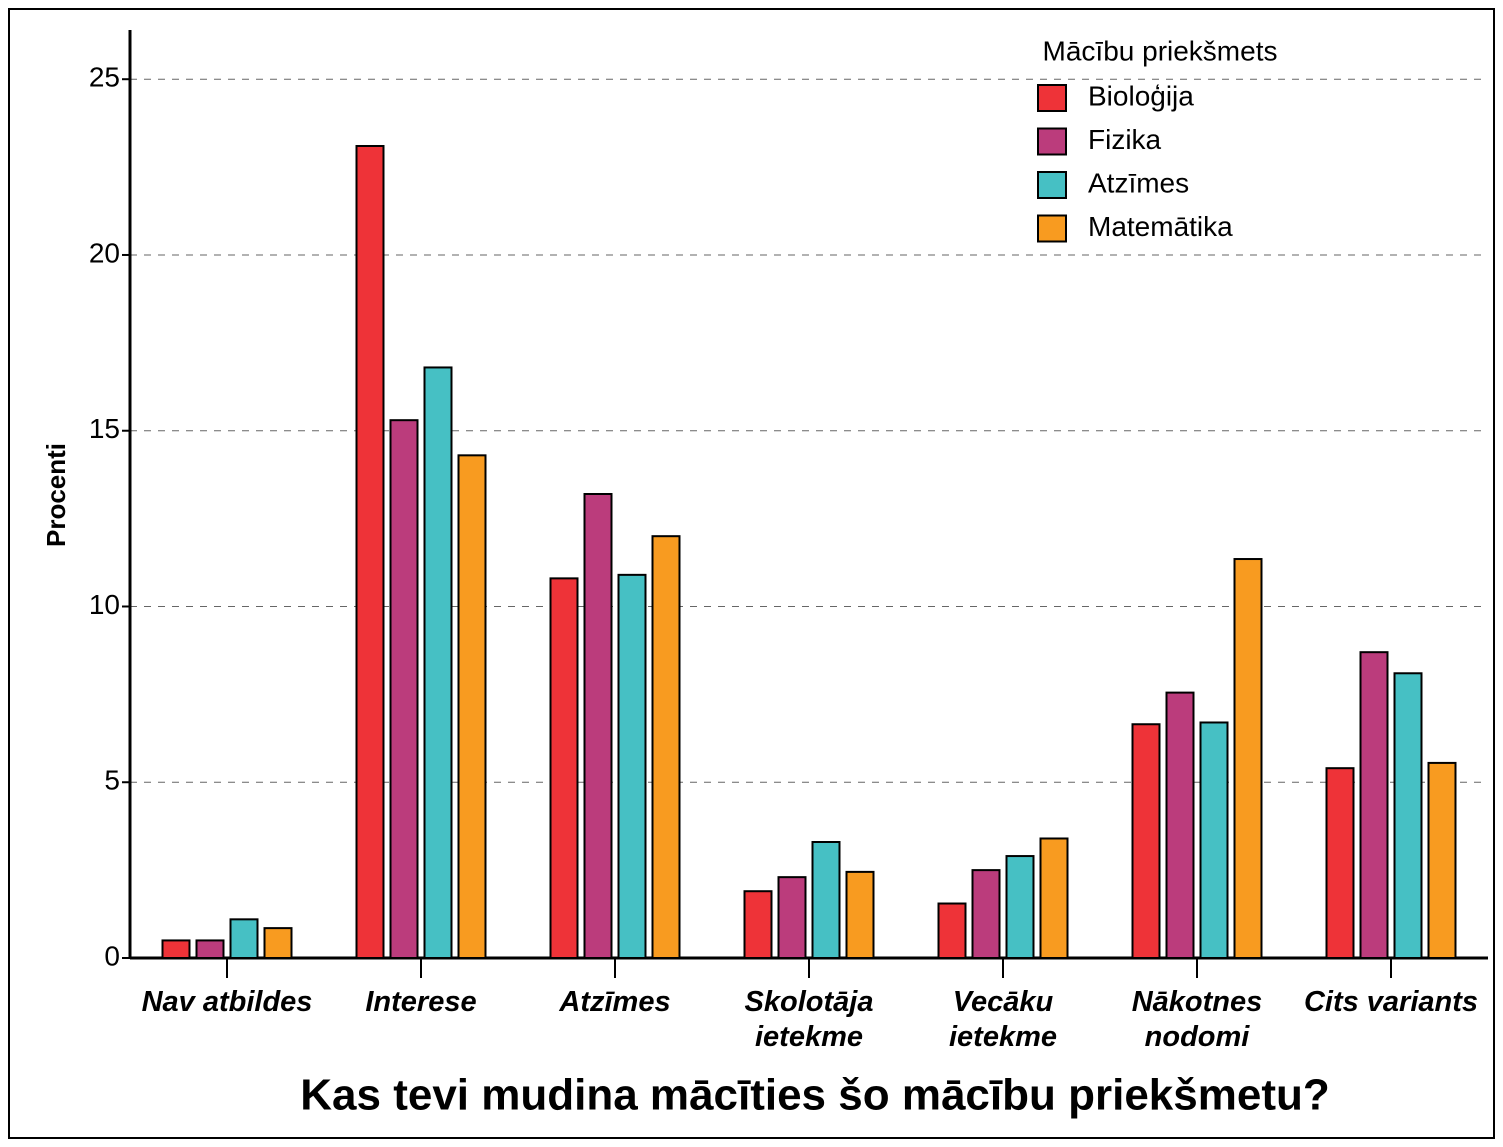 The height and width of the screenshot is (1147, 1503). Describe the element at coordinates (1002, 1019) in the screenshot. I see `x-tick-label: Vecāku ietekme` at that location.